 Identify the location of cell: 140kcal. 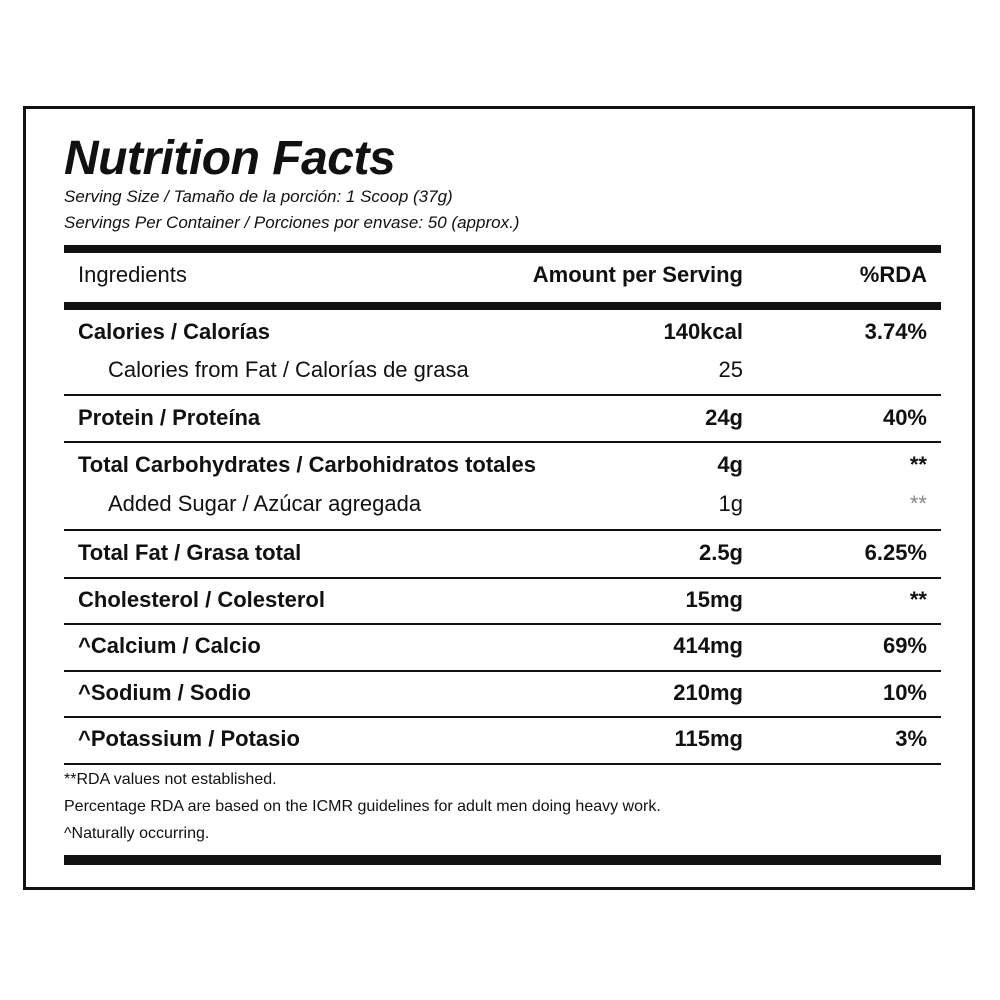
(703, 331).